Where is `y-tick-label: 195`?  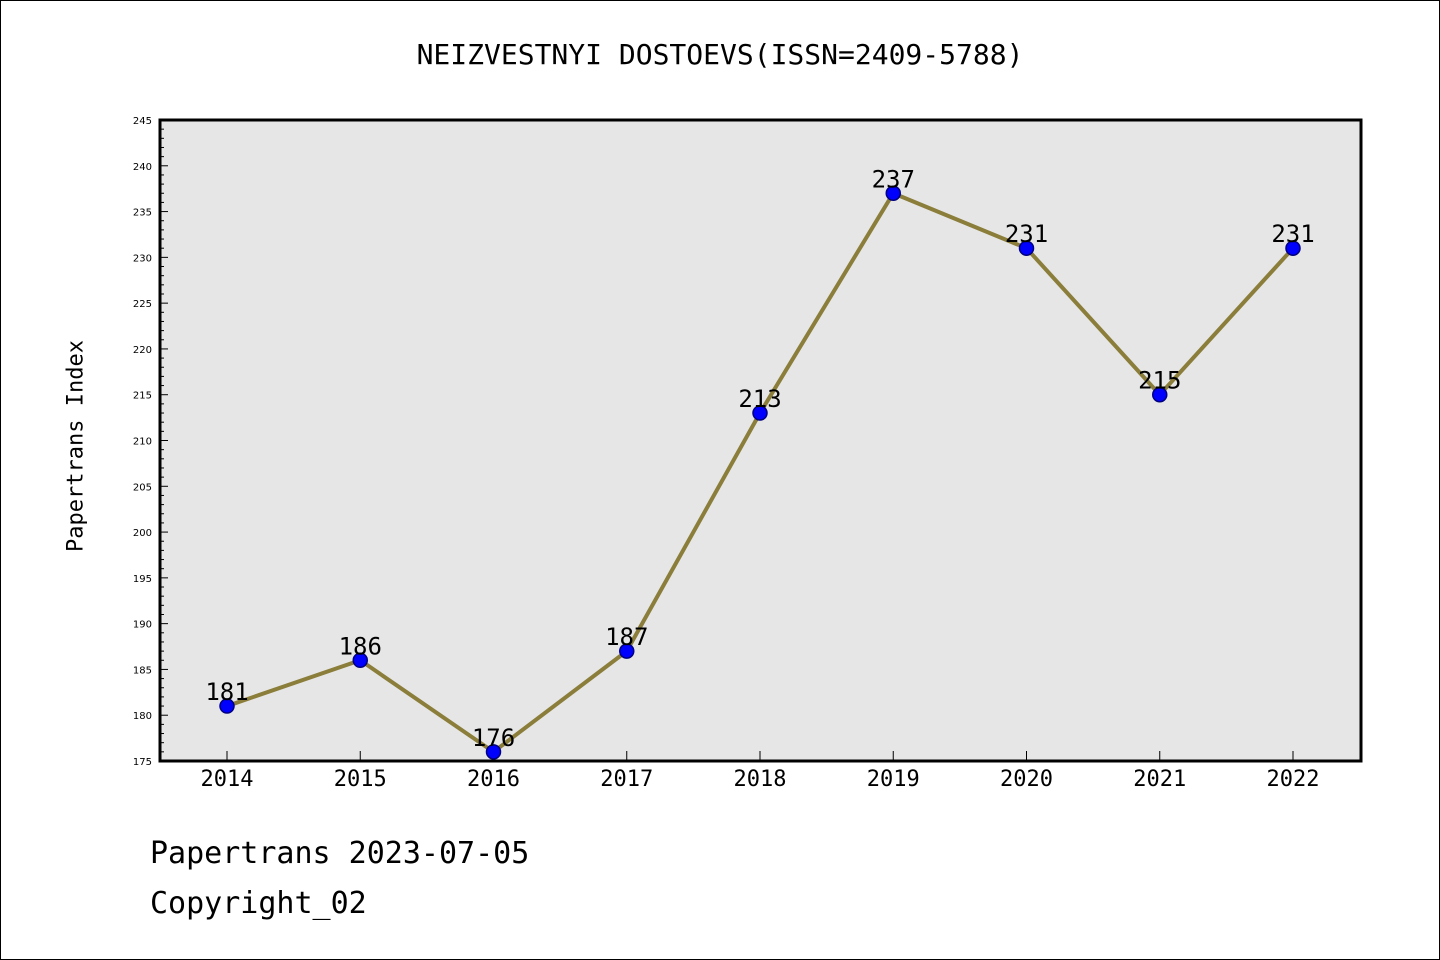 y-tick-label: 195 is located at coordinates (142, 579).